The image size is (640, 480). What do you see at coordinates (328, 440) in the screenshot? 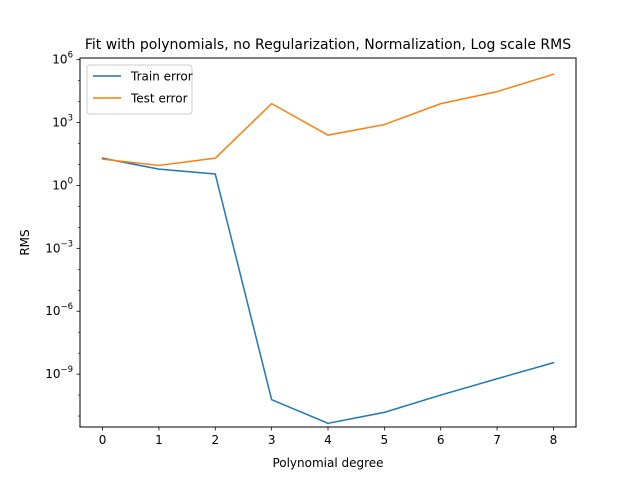
I see `x-tick-label: 4` at bounding box center [328, 440].